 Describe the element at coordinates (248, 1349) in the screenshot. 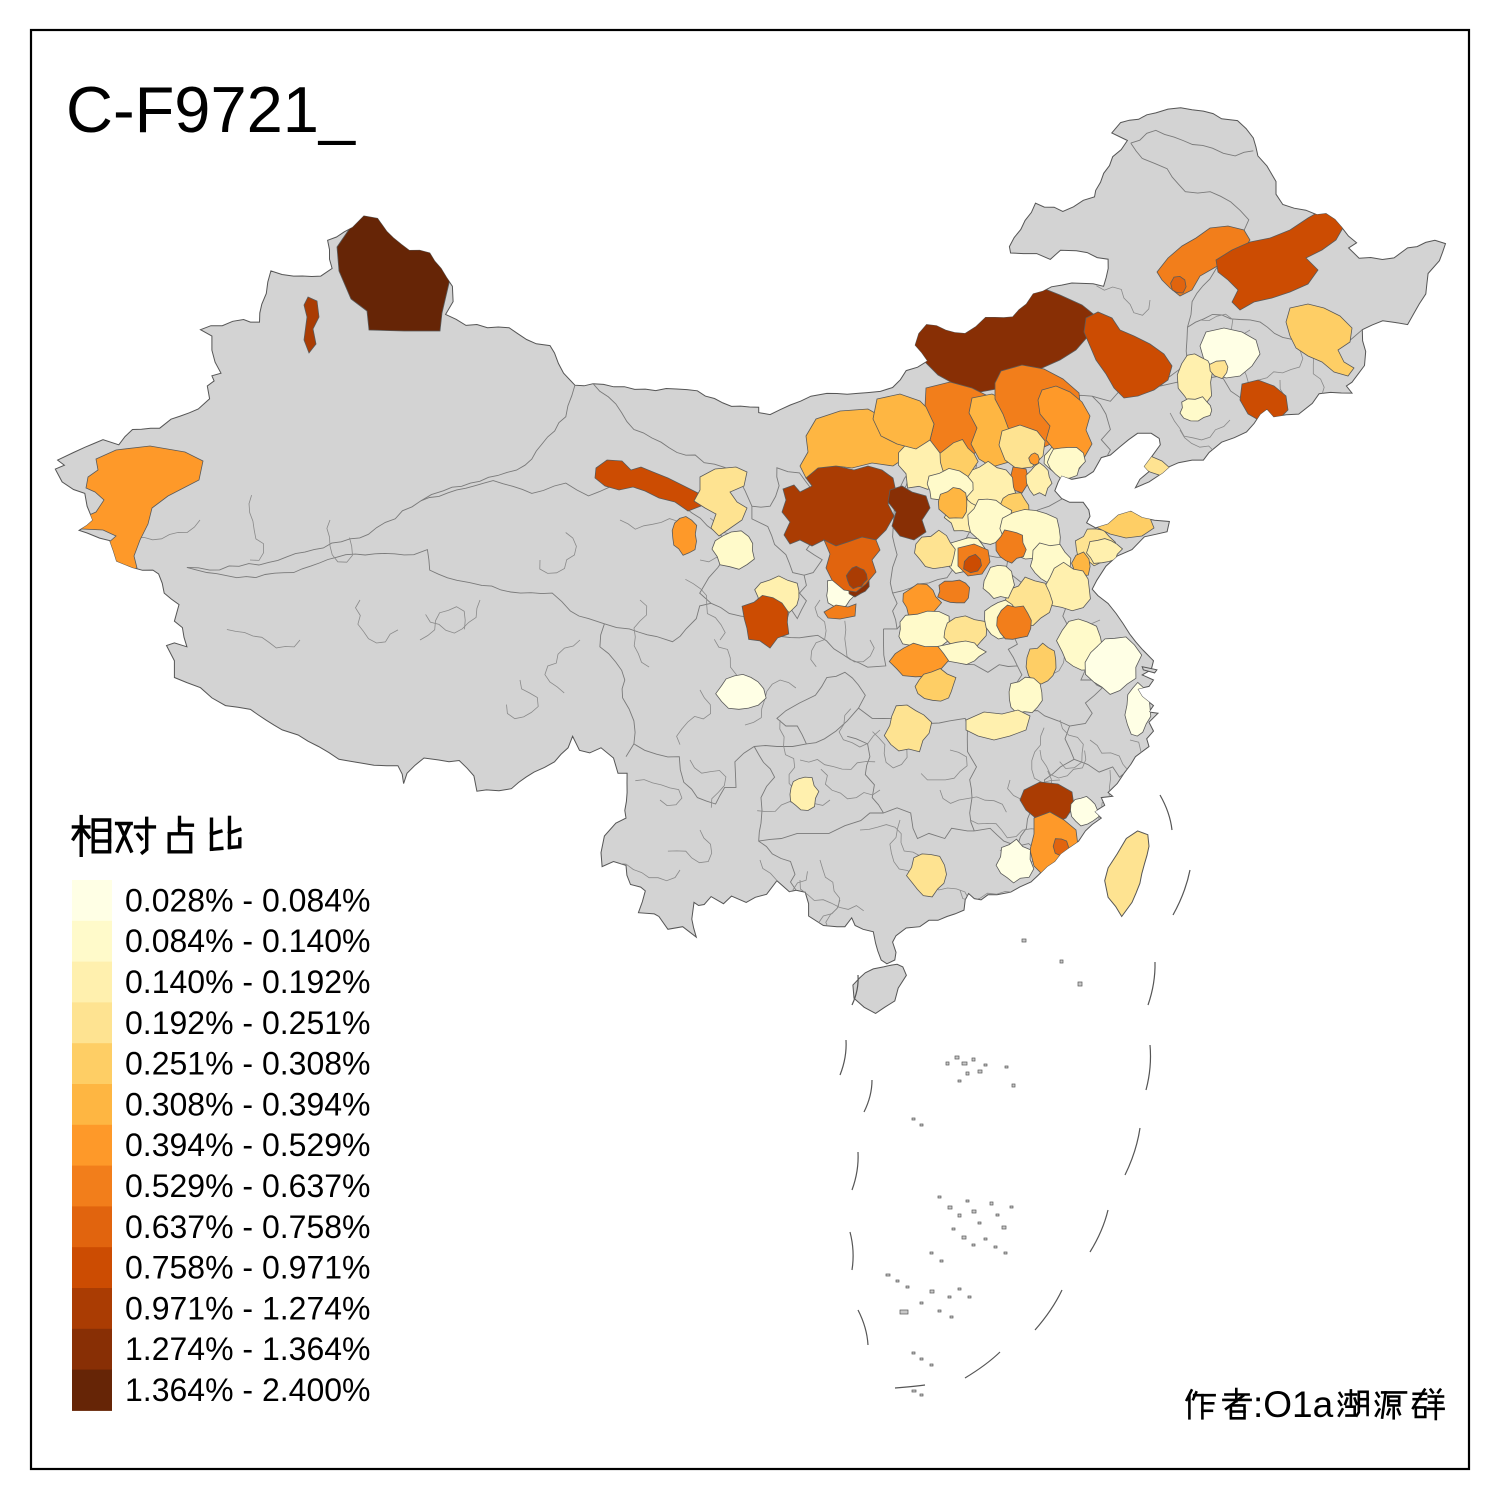

I see `svg-text: 1.274% - 1.364%` at that location.